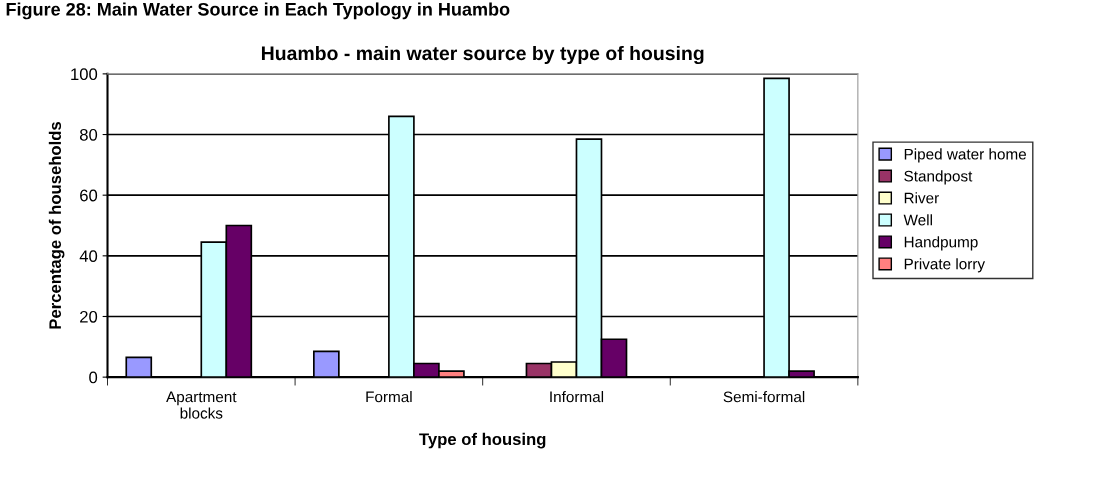 The height and width of the screenshot is (486, 1097). Describe the element at coordinates (389, 397) in the screenshot. I see `x-tick-label: Formal` at that location.